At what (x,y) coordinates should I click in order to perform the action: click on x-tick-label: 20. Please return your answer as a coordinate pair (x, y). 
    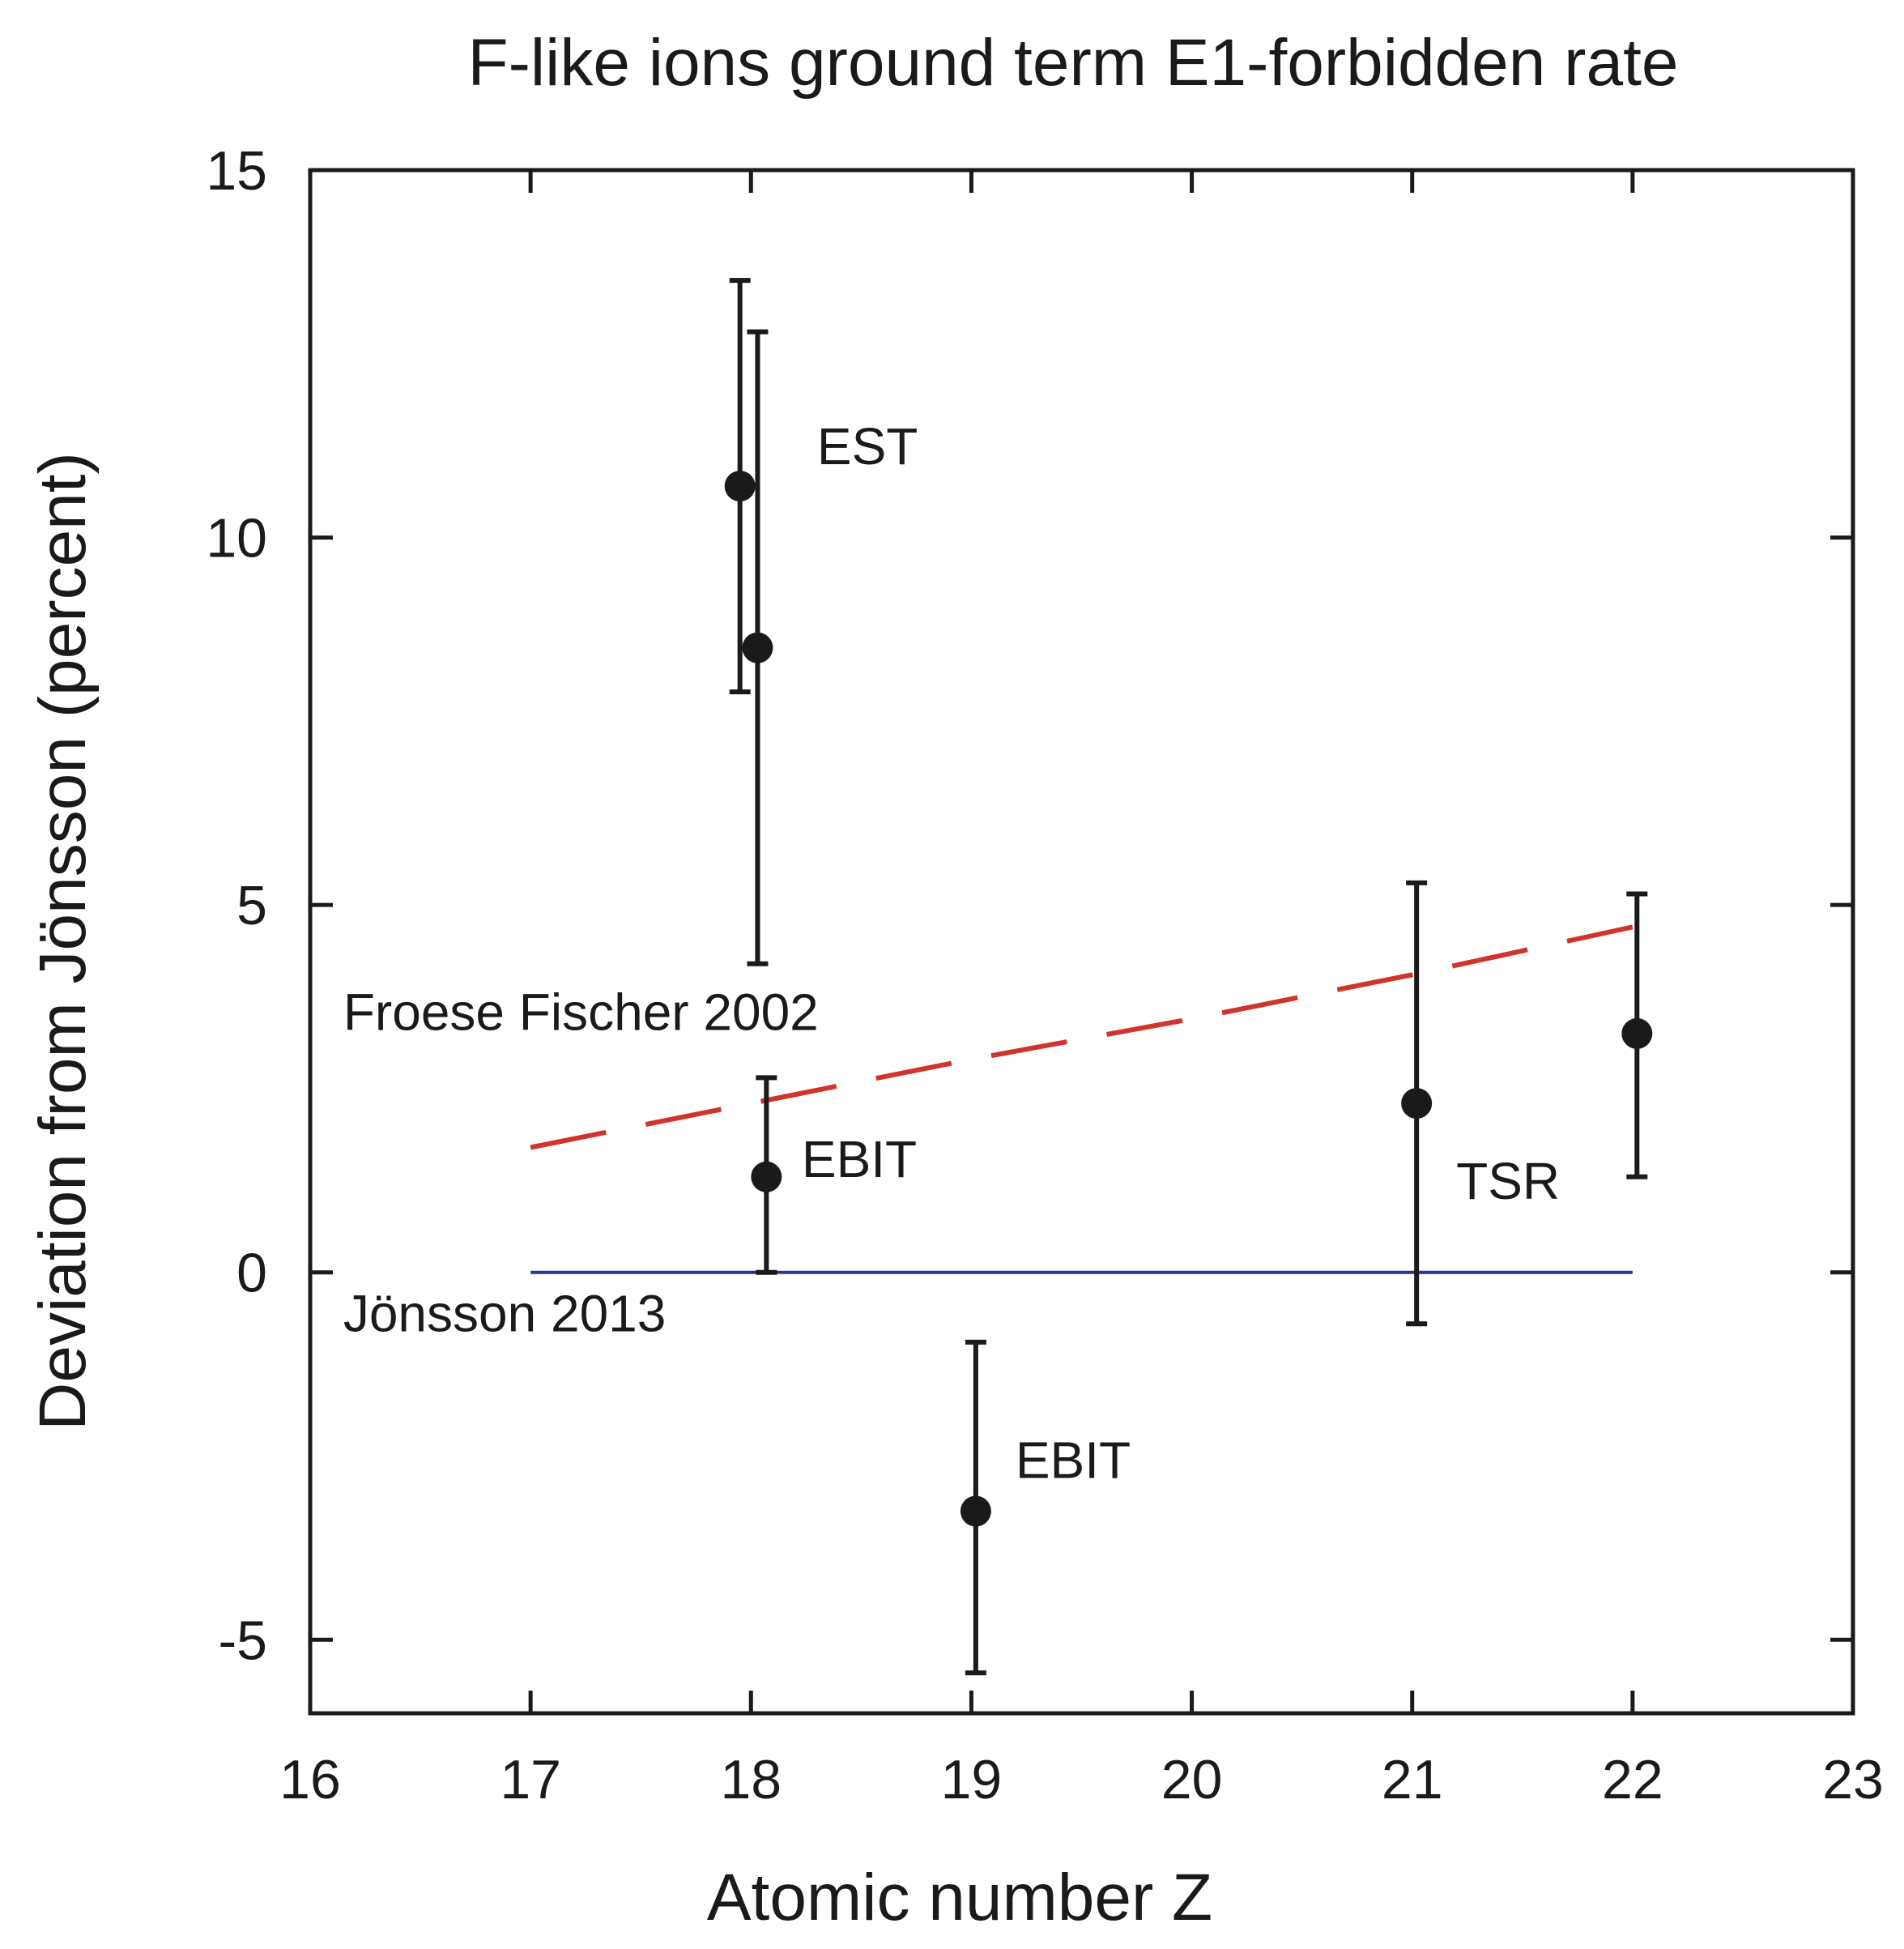
    Looking at the image, I should click on (1192, 1780).